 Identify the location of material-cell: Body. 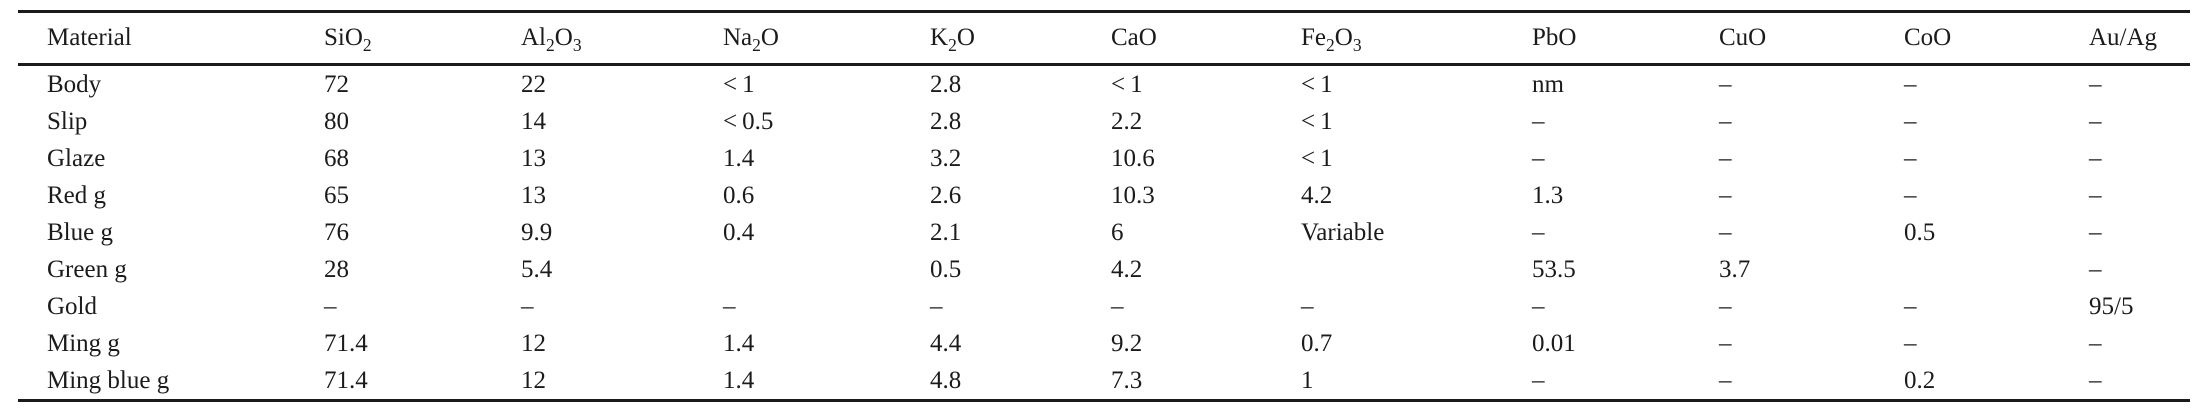
(74, 84).